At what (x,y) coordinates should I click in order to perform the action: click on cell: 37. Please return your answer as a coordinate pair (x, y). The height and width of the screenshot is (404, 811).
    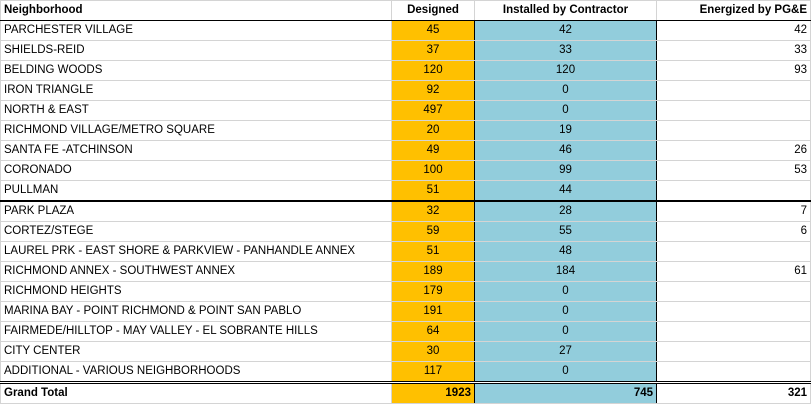
    Looking at the image, I should click on (433, 50).